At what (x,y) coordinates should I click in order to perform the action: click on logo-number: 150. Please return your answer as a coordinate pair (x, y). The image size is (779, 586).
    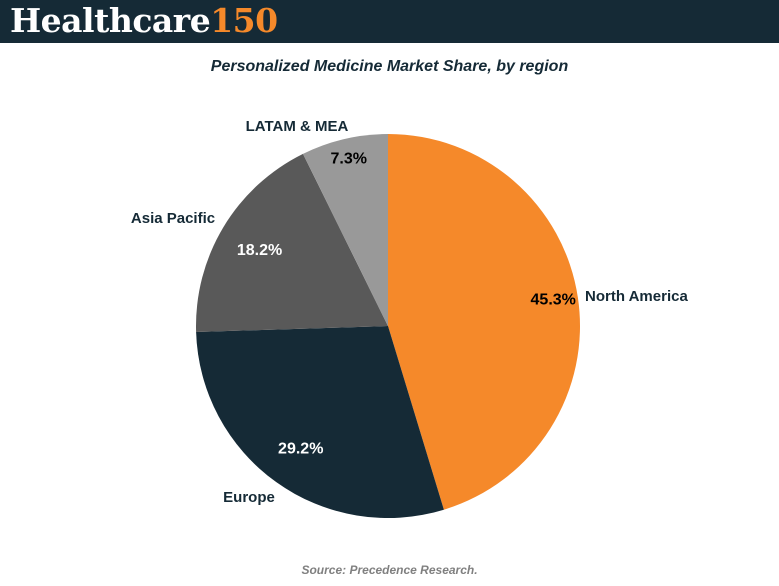
    Looking at the image, I should click on (244, 20).